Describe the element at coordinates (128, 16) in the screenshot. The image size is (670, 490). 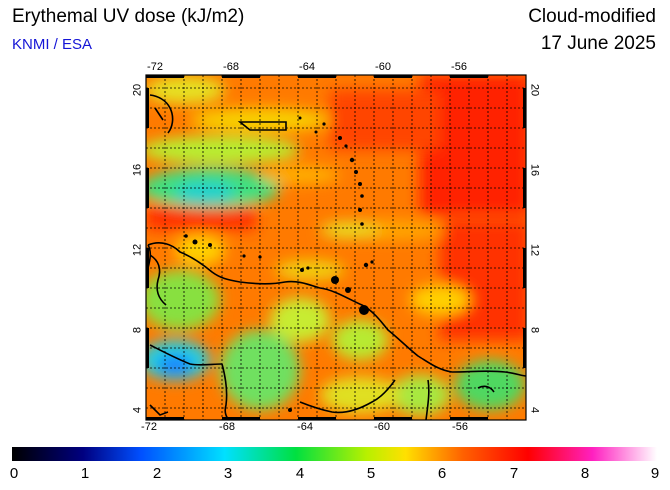
I see `map-title: Erythemal UV dose (kJ/m2)` at that location.